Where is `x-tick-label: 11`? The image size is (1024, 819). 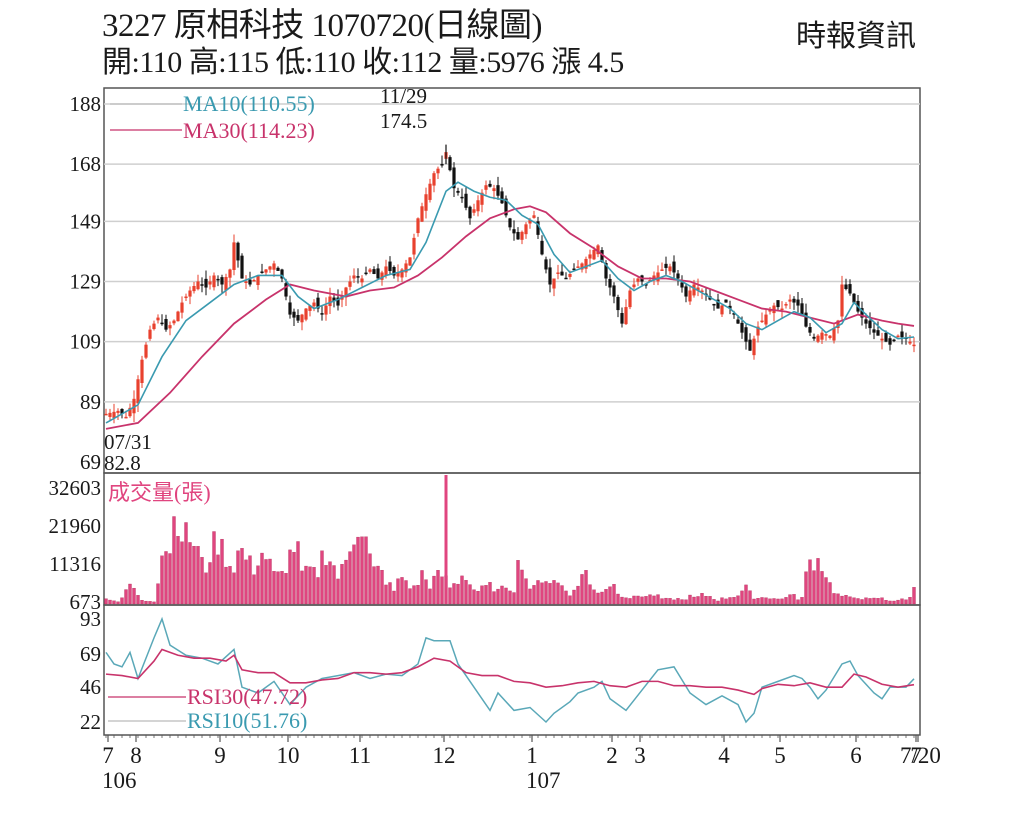
x-tick-label: 11 is located at coordinates (360, 755).